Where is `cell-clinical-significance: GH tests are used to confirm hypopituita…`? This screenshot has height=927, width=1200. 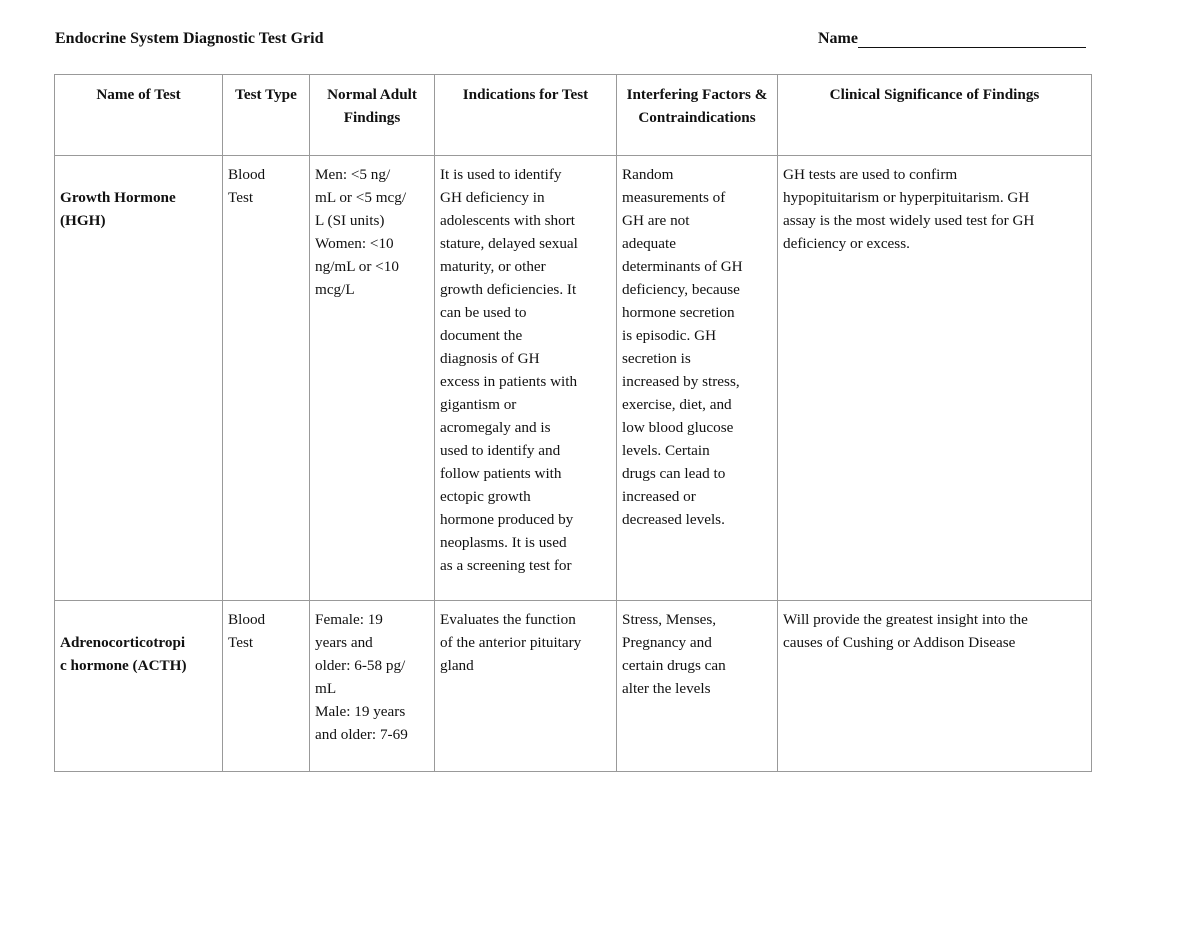 cell-clinical-significance: GH tests are used to confirm hypopituita… is located at coordinates (934, 378).